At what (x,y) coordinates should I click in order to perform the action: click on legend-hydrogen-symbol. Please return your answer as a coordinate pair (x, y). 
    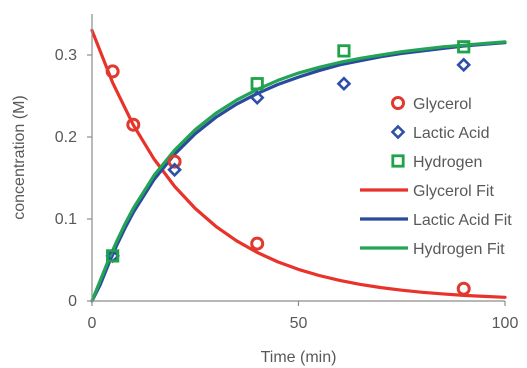
    Looking at the image, I should click on (398, 161).